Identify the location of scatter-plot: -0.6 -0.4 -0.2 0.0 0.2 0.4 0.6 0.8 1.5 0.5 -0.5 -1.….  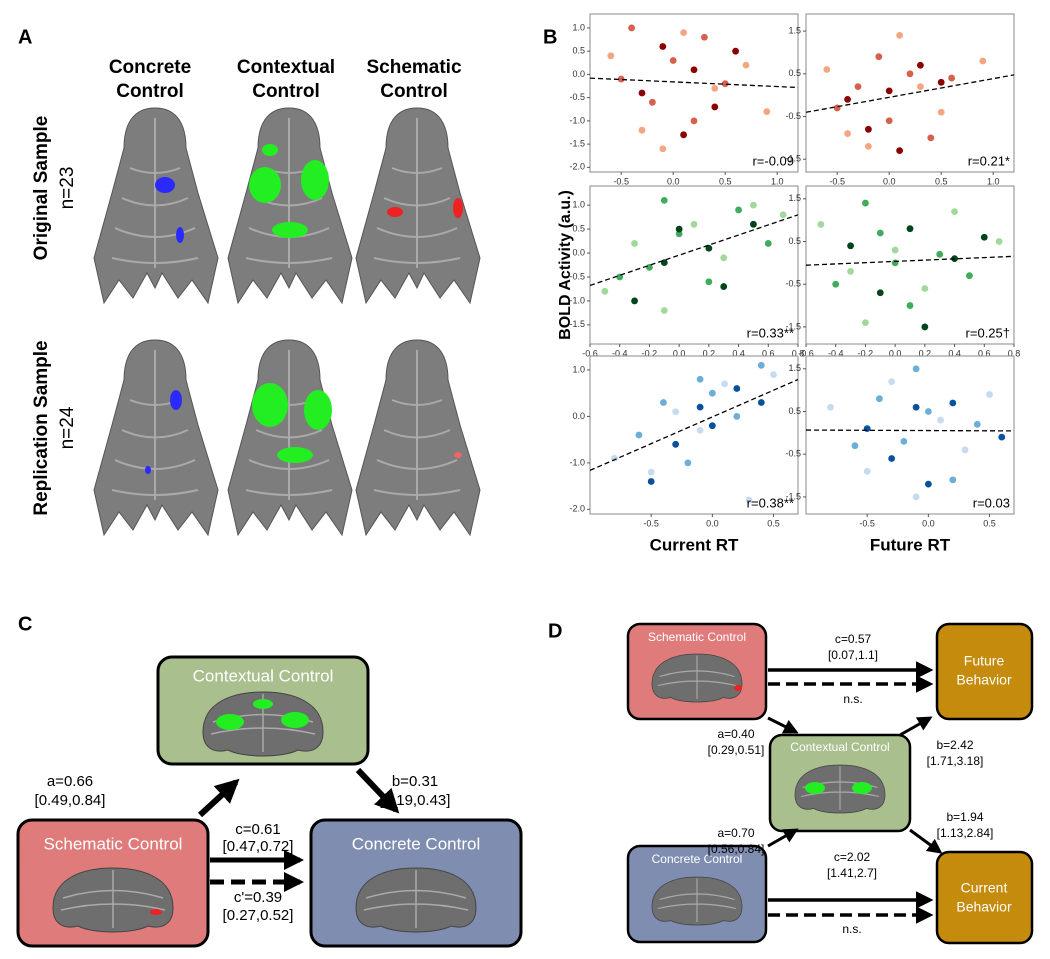
(902, 271).